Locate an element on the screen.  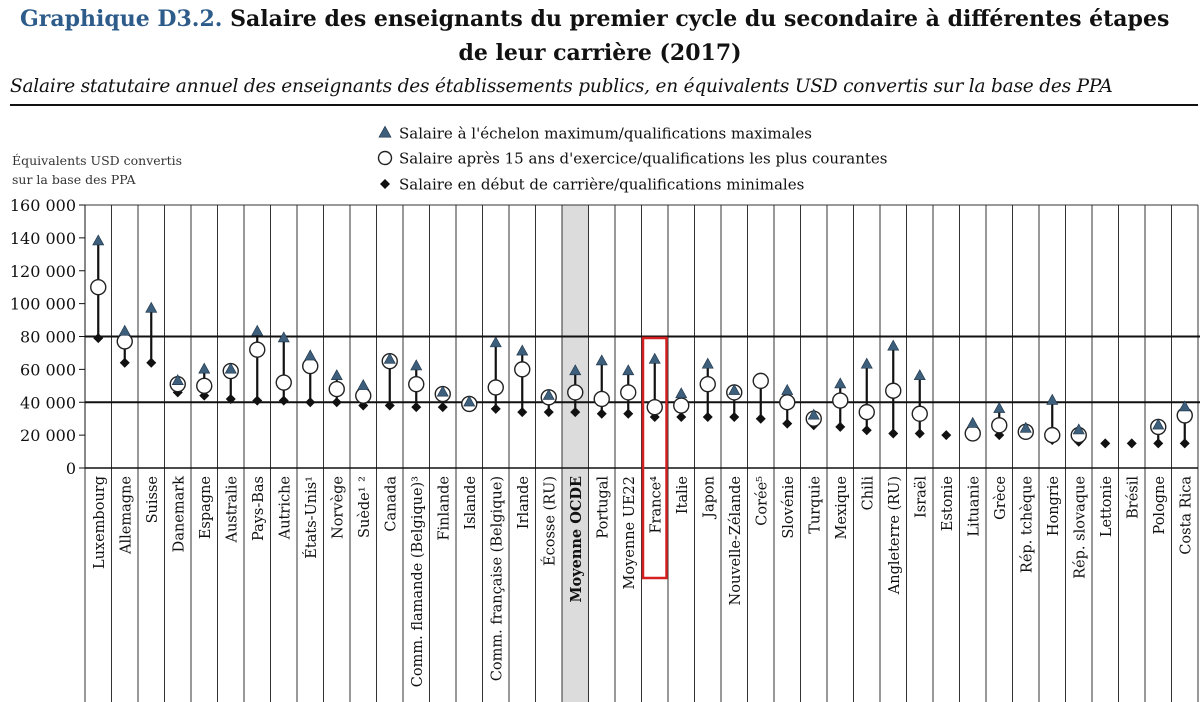
y-tick-label: 0 is located at coordinates (71, 468).